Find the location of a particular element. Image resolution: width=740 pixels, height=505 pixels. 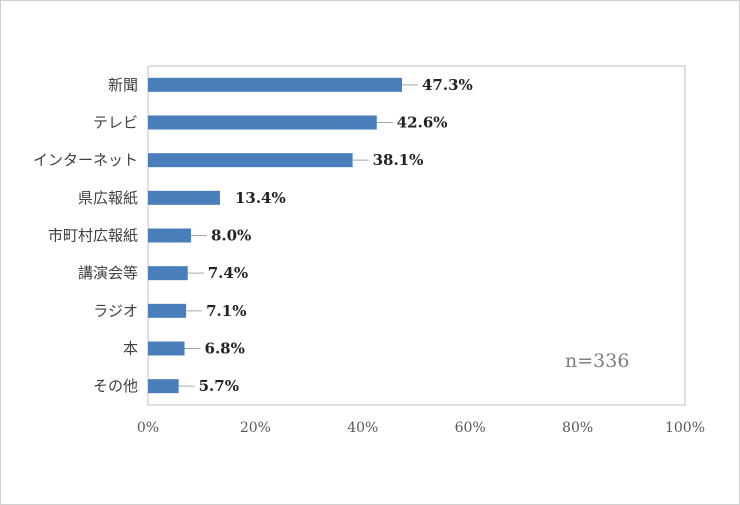

x-tick-label: 80% is located at coordinates (577, 428).